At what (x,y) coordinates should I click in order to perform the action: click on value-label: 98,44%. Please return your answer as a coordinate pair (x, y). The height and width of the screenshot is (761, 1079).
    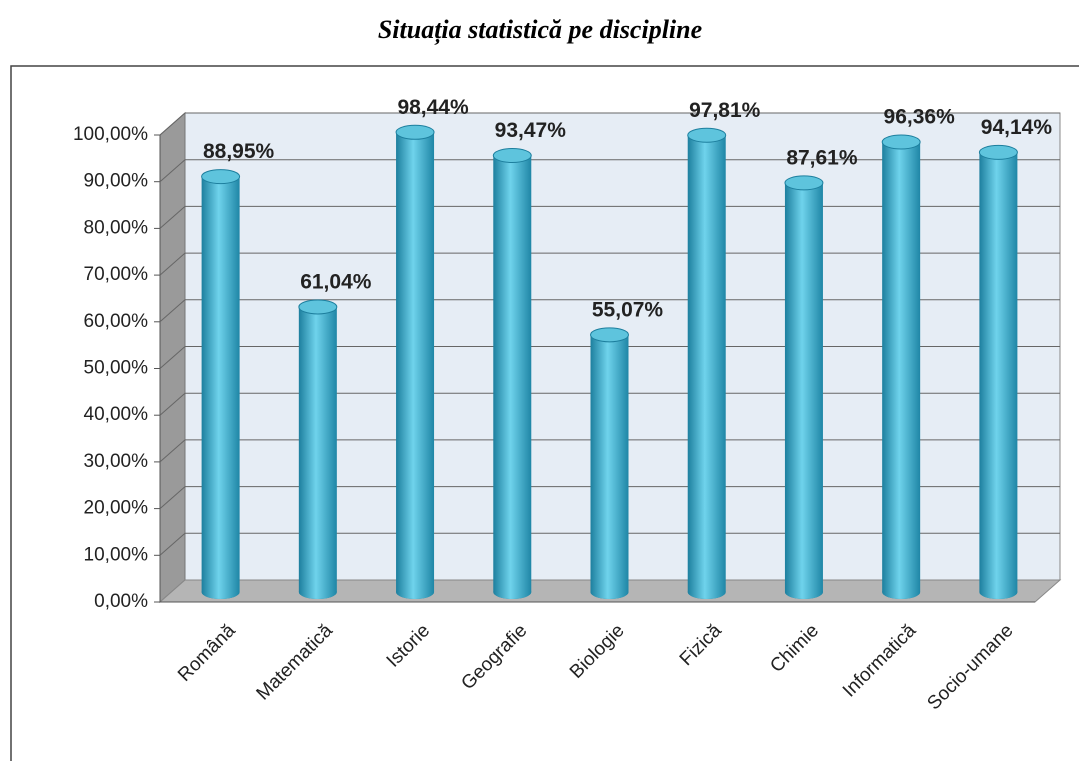
    Looking at the image, I should click on (433, 107).